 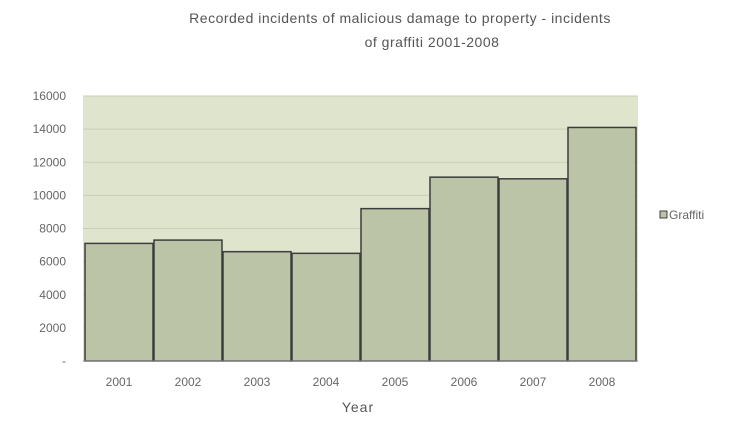 What do you see at coordinates (663, 214) in the screenshot?
I see `legend-swatch` at bounding box center [663, 214].